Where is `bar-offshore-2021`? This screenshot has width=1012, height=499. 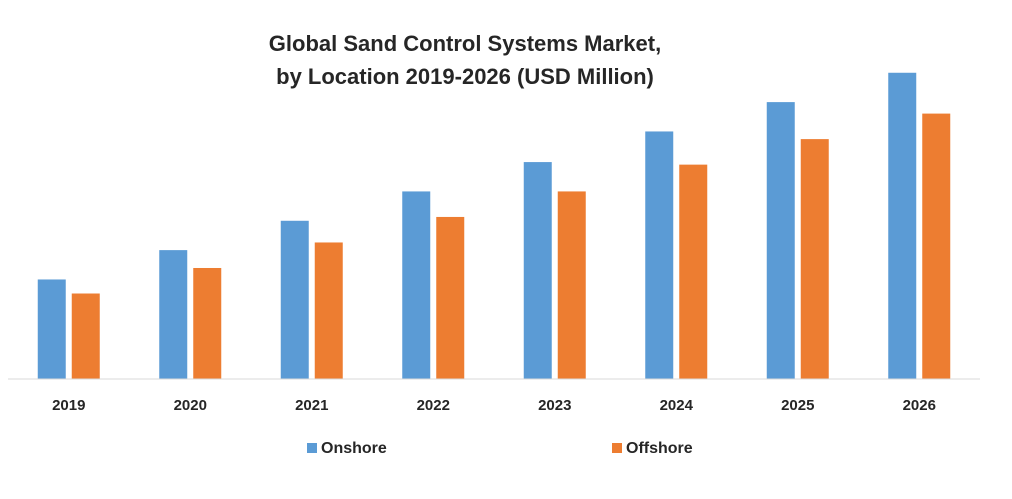 bar-offshore-2021 is located at coordinates (328, 310).